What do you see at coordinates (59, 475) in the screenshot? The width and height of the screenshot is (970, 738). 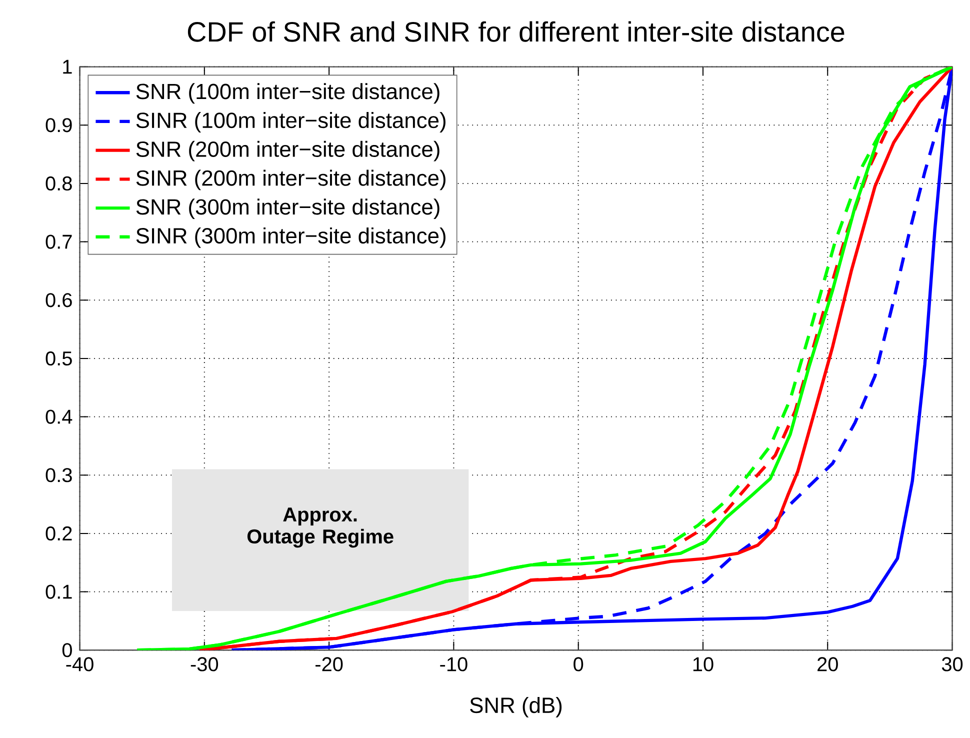 I see `y-tick-label: 0.3` at bounding box center [59, 475].